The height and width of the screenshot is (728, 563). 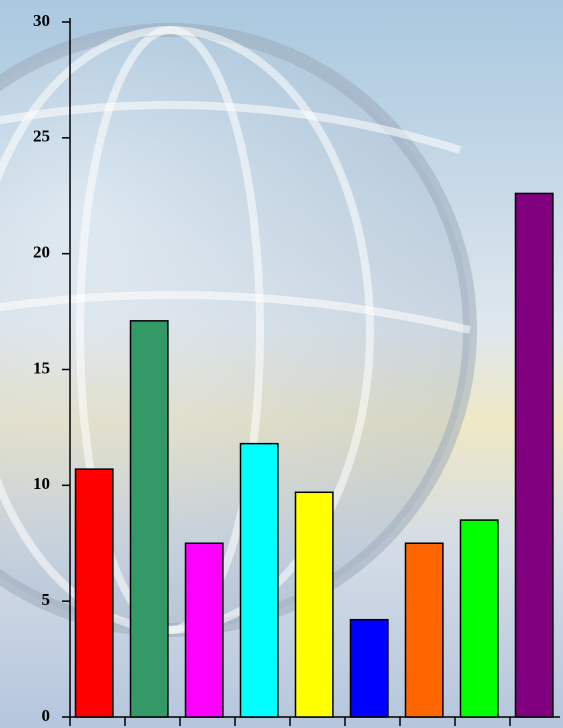 I want to click on y-tick-label: 20, so click(x=41, y=252).